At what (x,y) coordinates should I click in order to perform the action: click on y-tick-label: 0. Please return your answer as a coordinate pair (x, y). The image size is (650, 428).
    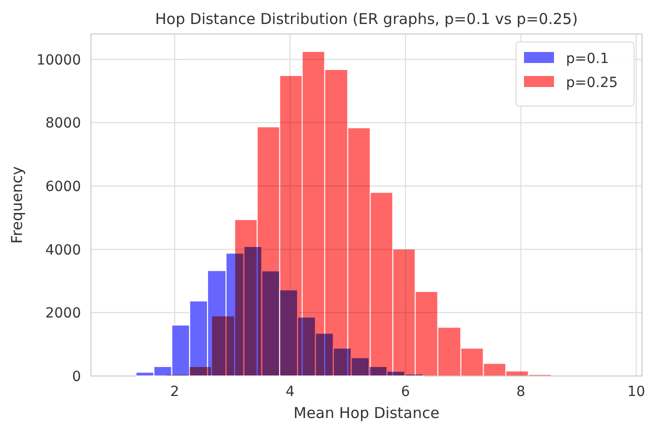
    Looking at the image, I should click on (76, 377).